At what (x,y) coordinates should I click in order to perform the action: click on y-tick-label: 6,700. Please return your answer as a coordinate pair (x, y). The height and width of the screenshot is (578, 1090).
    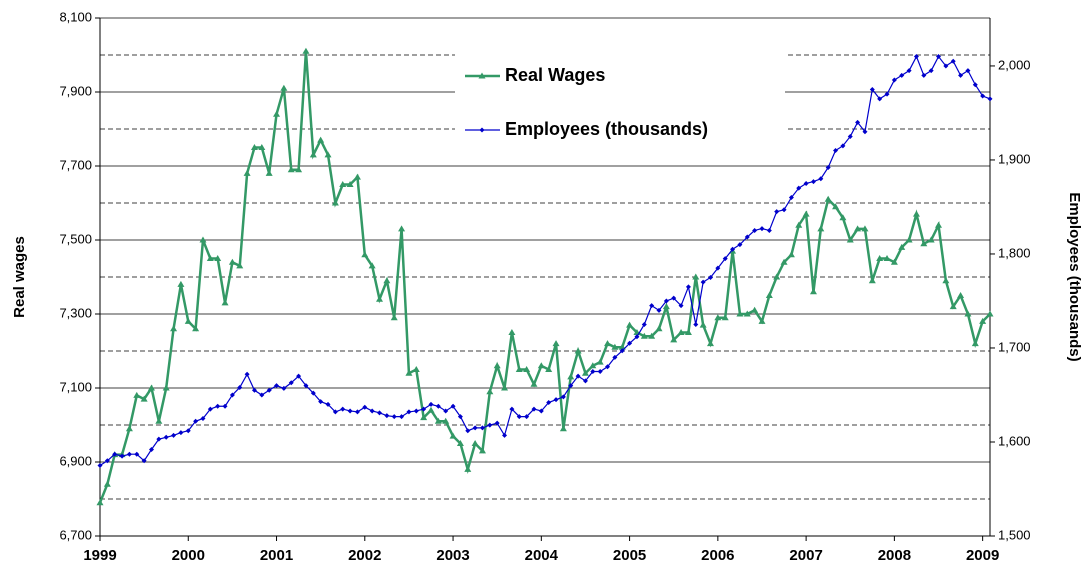
    Looking at the image, I should click on (75, 534).